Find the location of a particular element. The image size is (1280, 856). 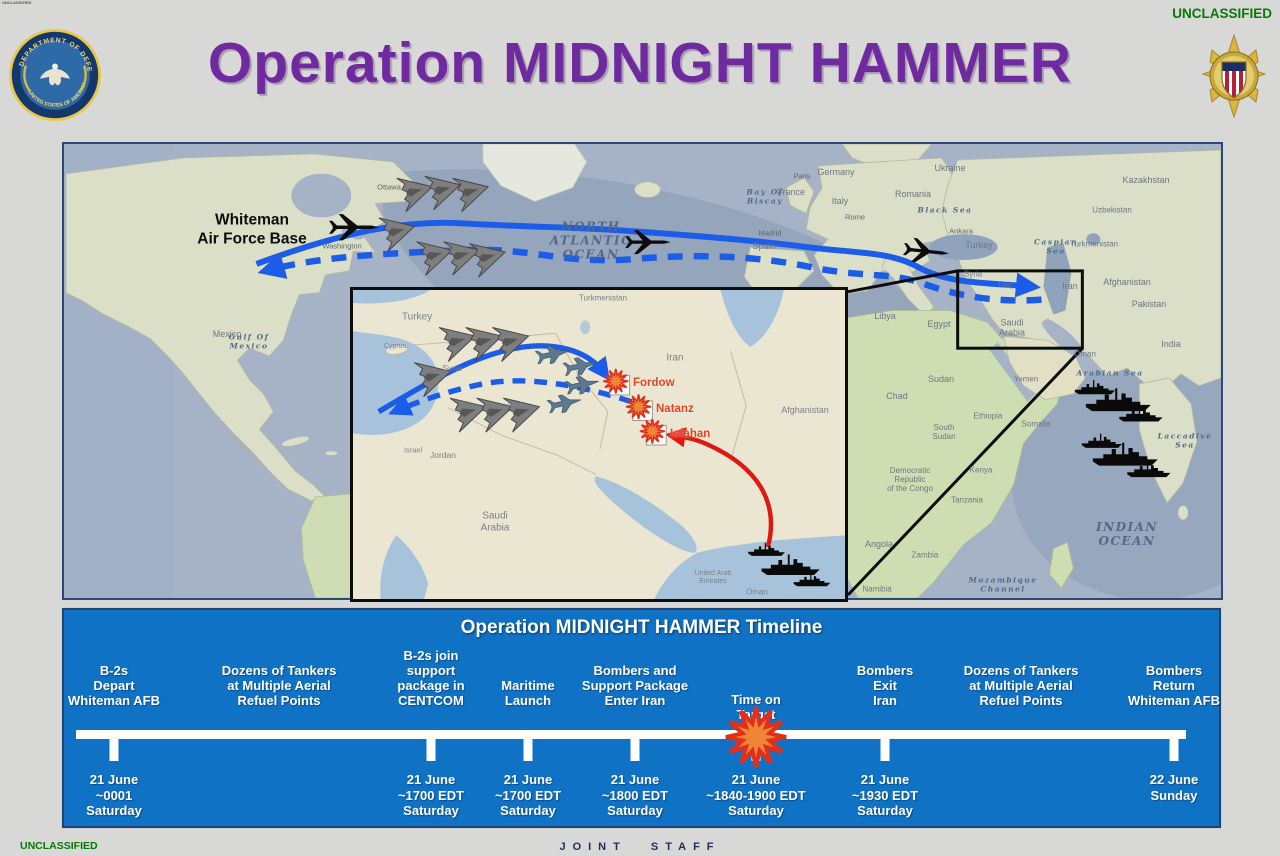

timeline-date: 21 June ~1930 EDT Saturday is located at coordinates (885, 795).